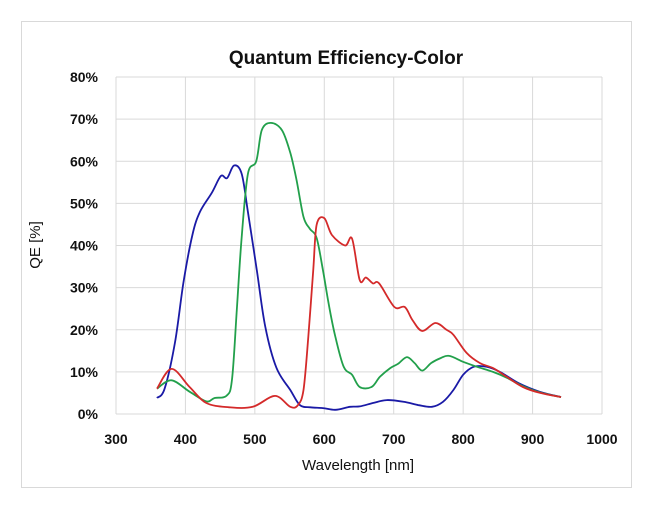 Image resolution: width=655 pixels, height=507 pixels. Describe the element at coordinates (394, 439) in the screenshot. I see `x-tick-label: 700` at that location.